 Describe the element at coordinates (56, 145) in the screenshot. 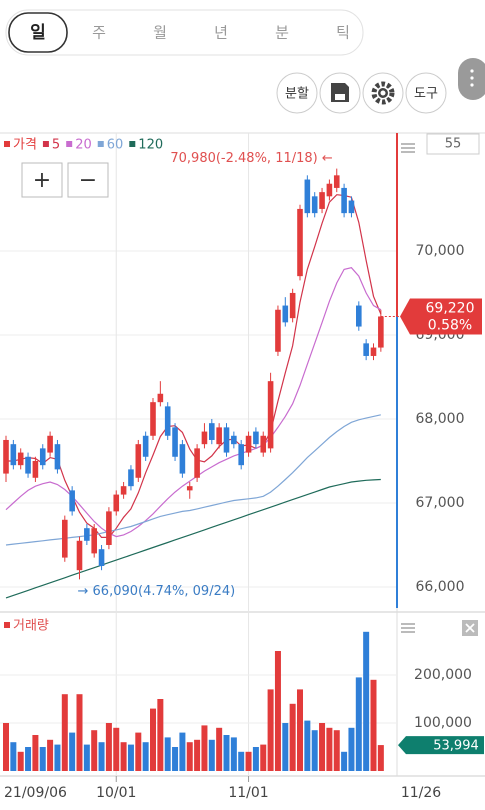

I see `legend-label: 5` at that location.